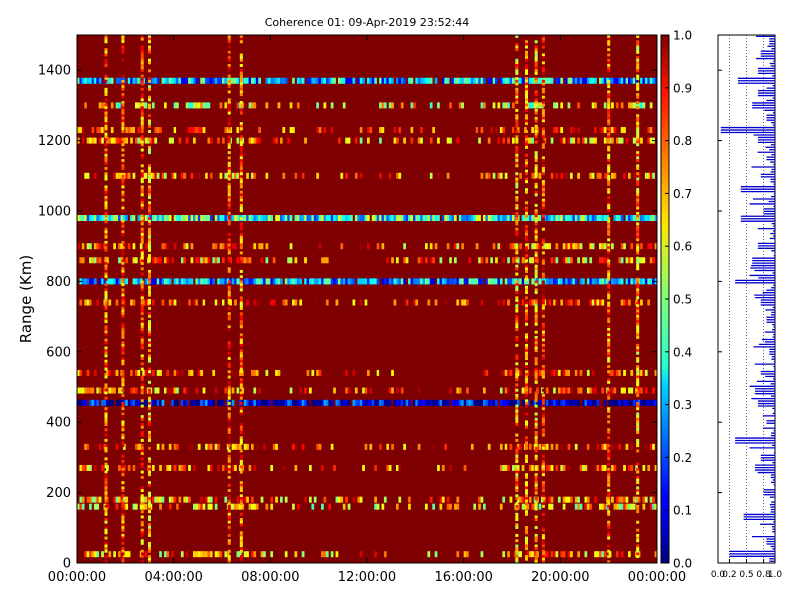  What do you see at coordinates (67, 564) in the screenshot?
I see `y-tick-label: 0` at bounding box center [67, 564].